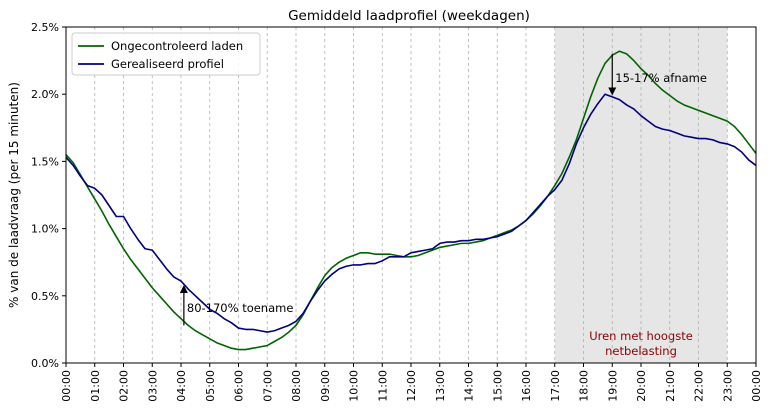 The height and width of the screenshot is (416, 768). I want to click on y-tick-label: 0.5%, so click(45, 296).